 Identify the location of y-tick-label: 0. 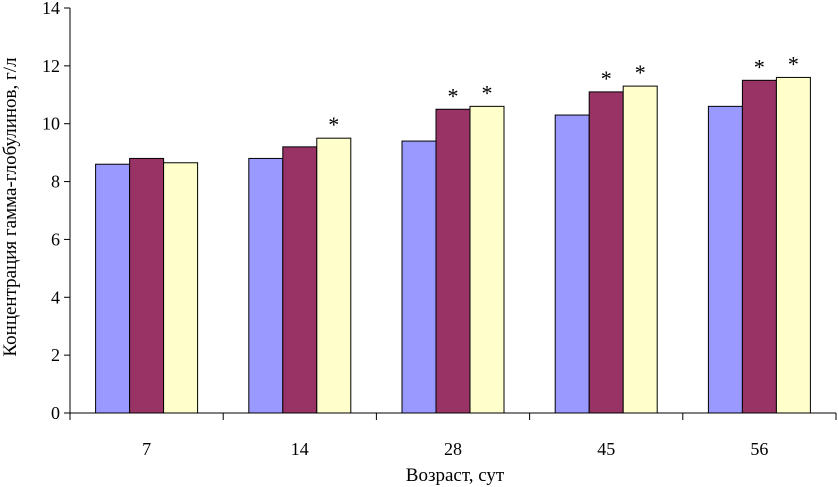
(55, 413).